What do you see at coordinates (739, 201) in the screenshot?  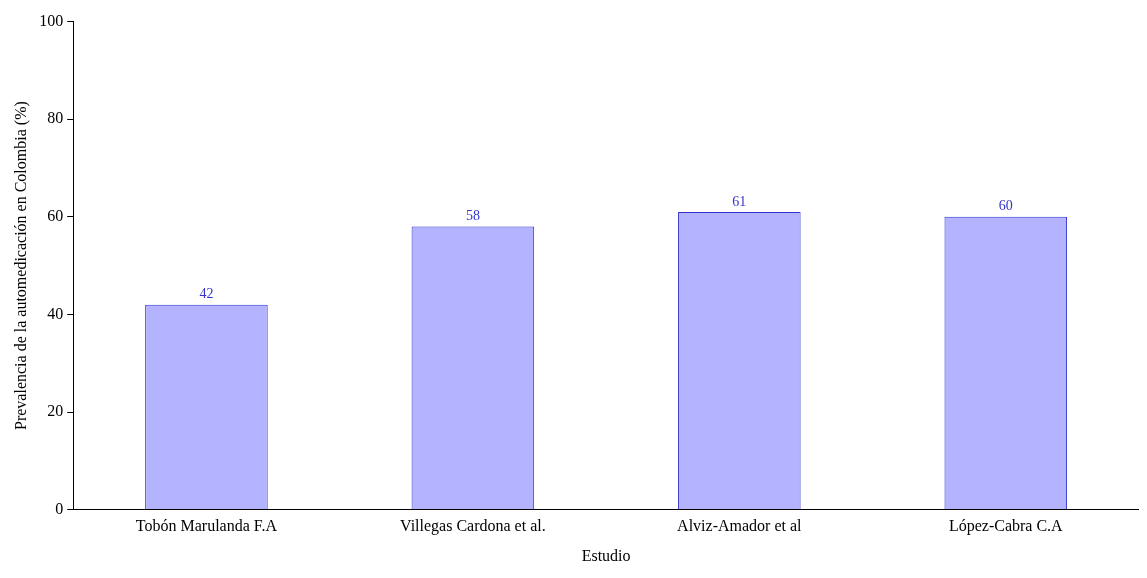 I see `data-label: 61` at bounding box center [739, 201].